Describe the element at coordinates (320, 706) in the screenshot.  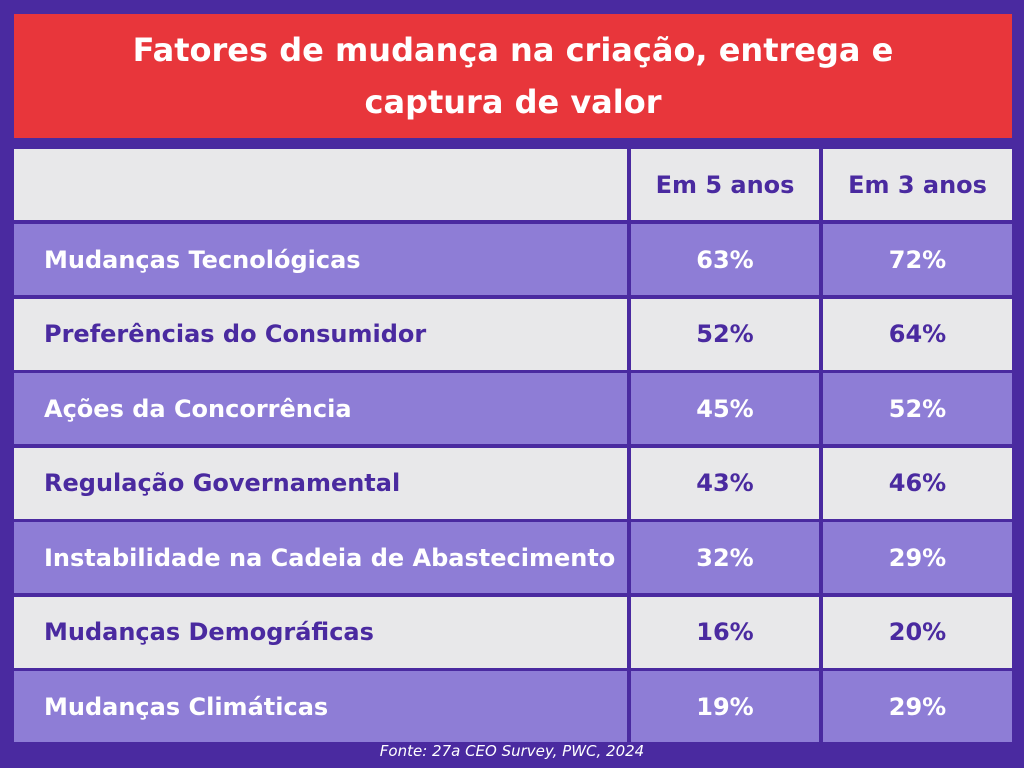
I see `row-label: Mudanças Climáticas` at that location.